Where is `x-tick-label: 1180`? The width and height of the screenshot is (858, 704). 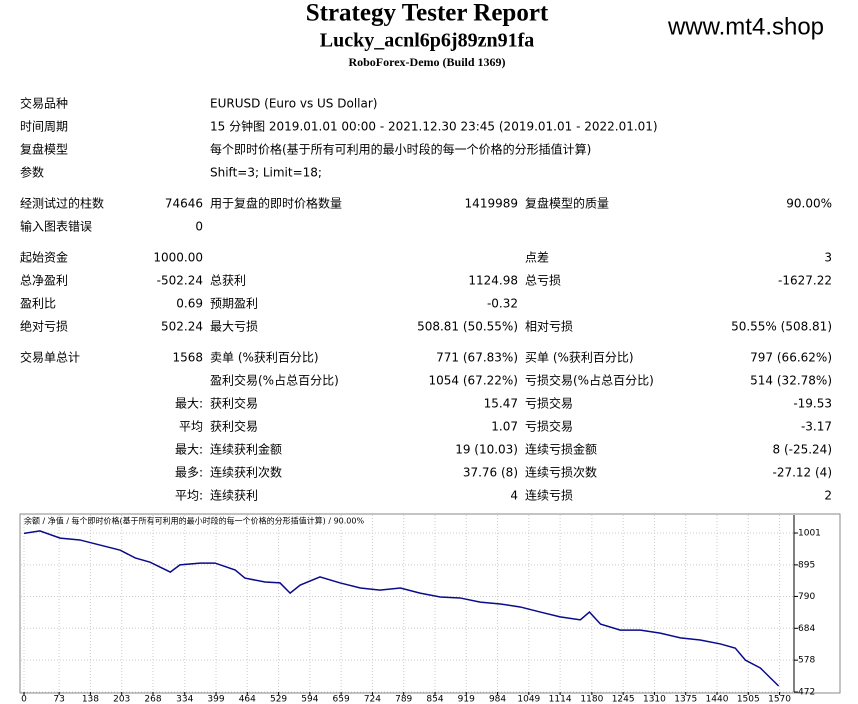 x-tick-label: 1180 is located at coordinates (591, 699).